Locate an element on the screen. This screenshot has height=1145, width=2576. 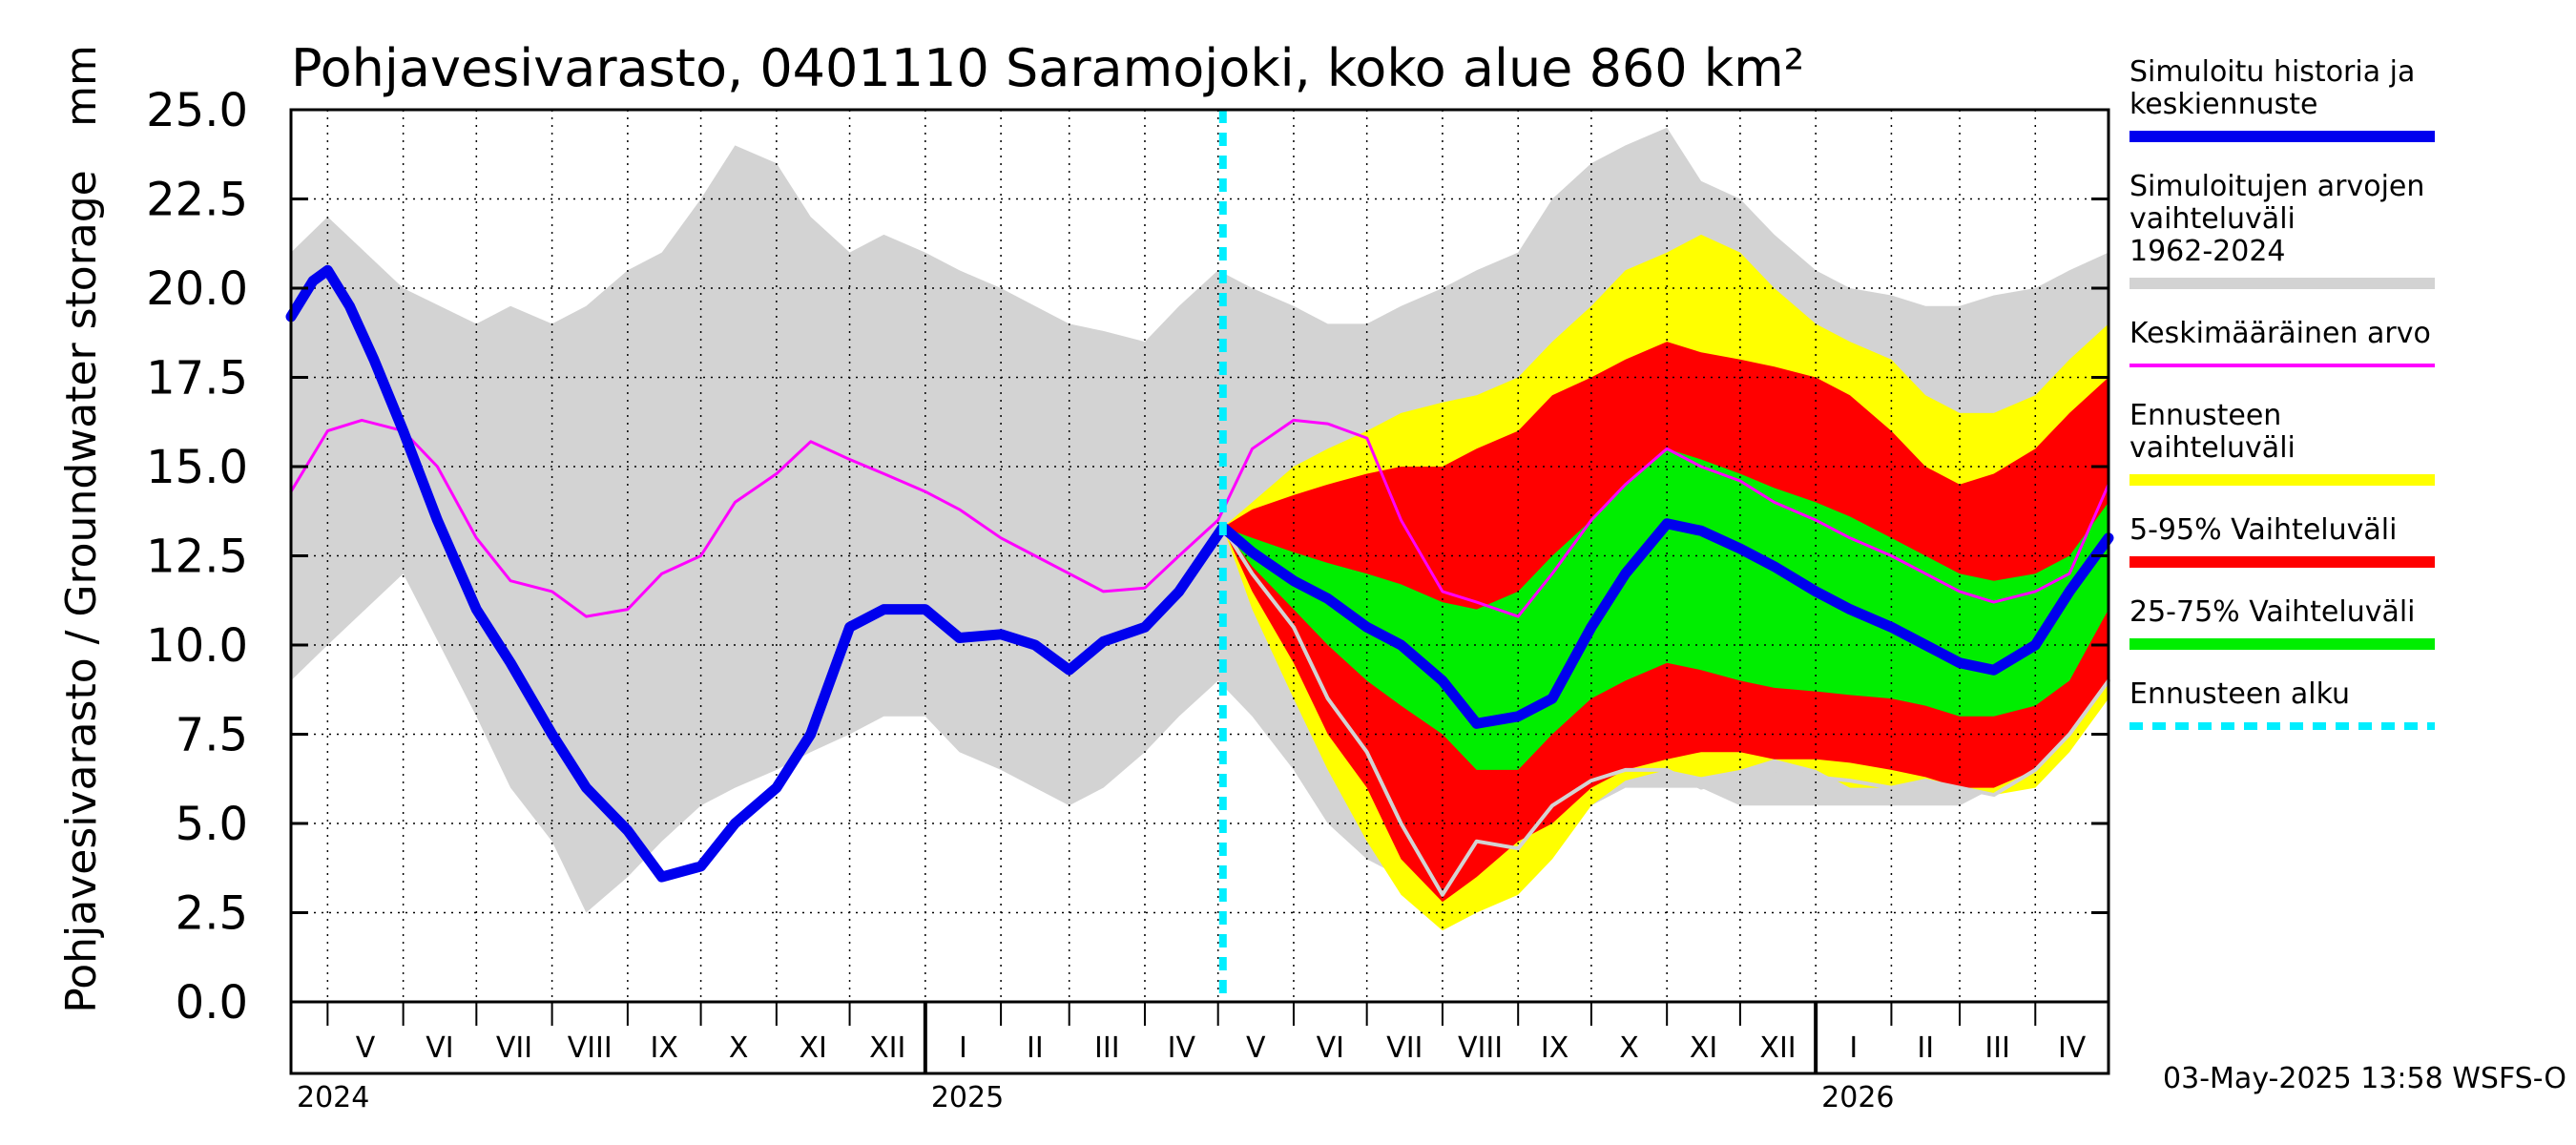
month-label-14: VII is located at coordinates (1404, 1048).